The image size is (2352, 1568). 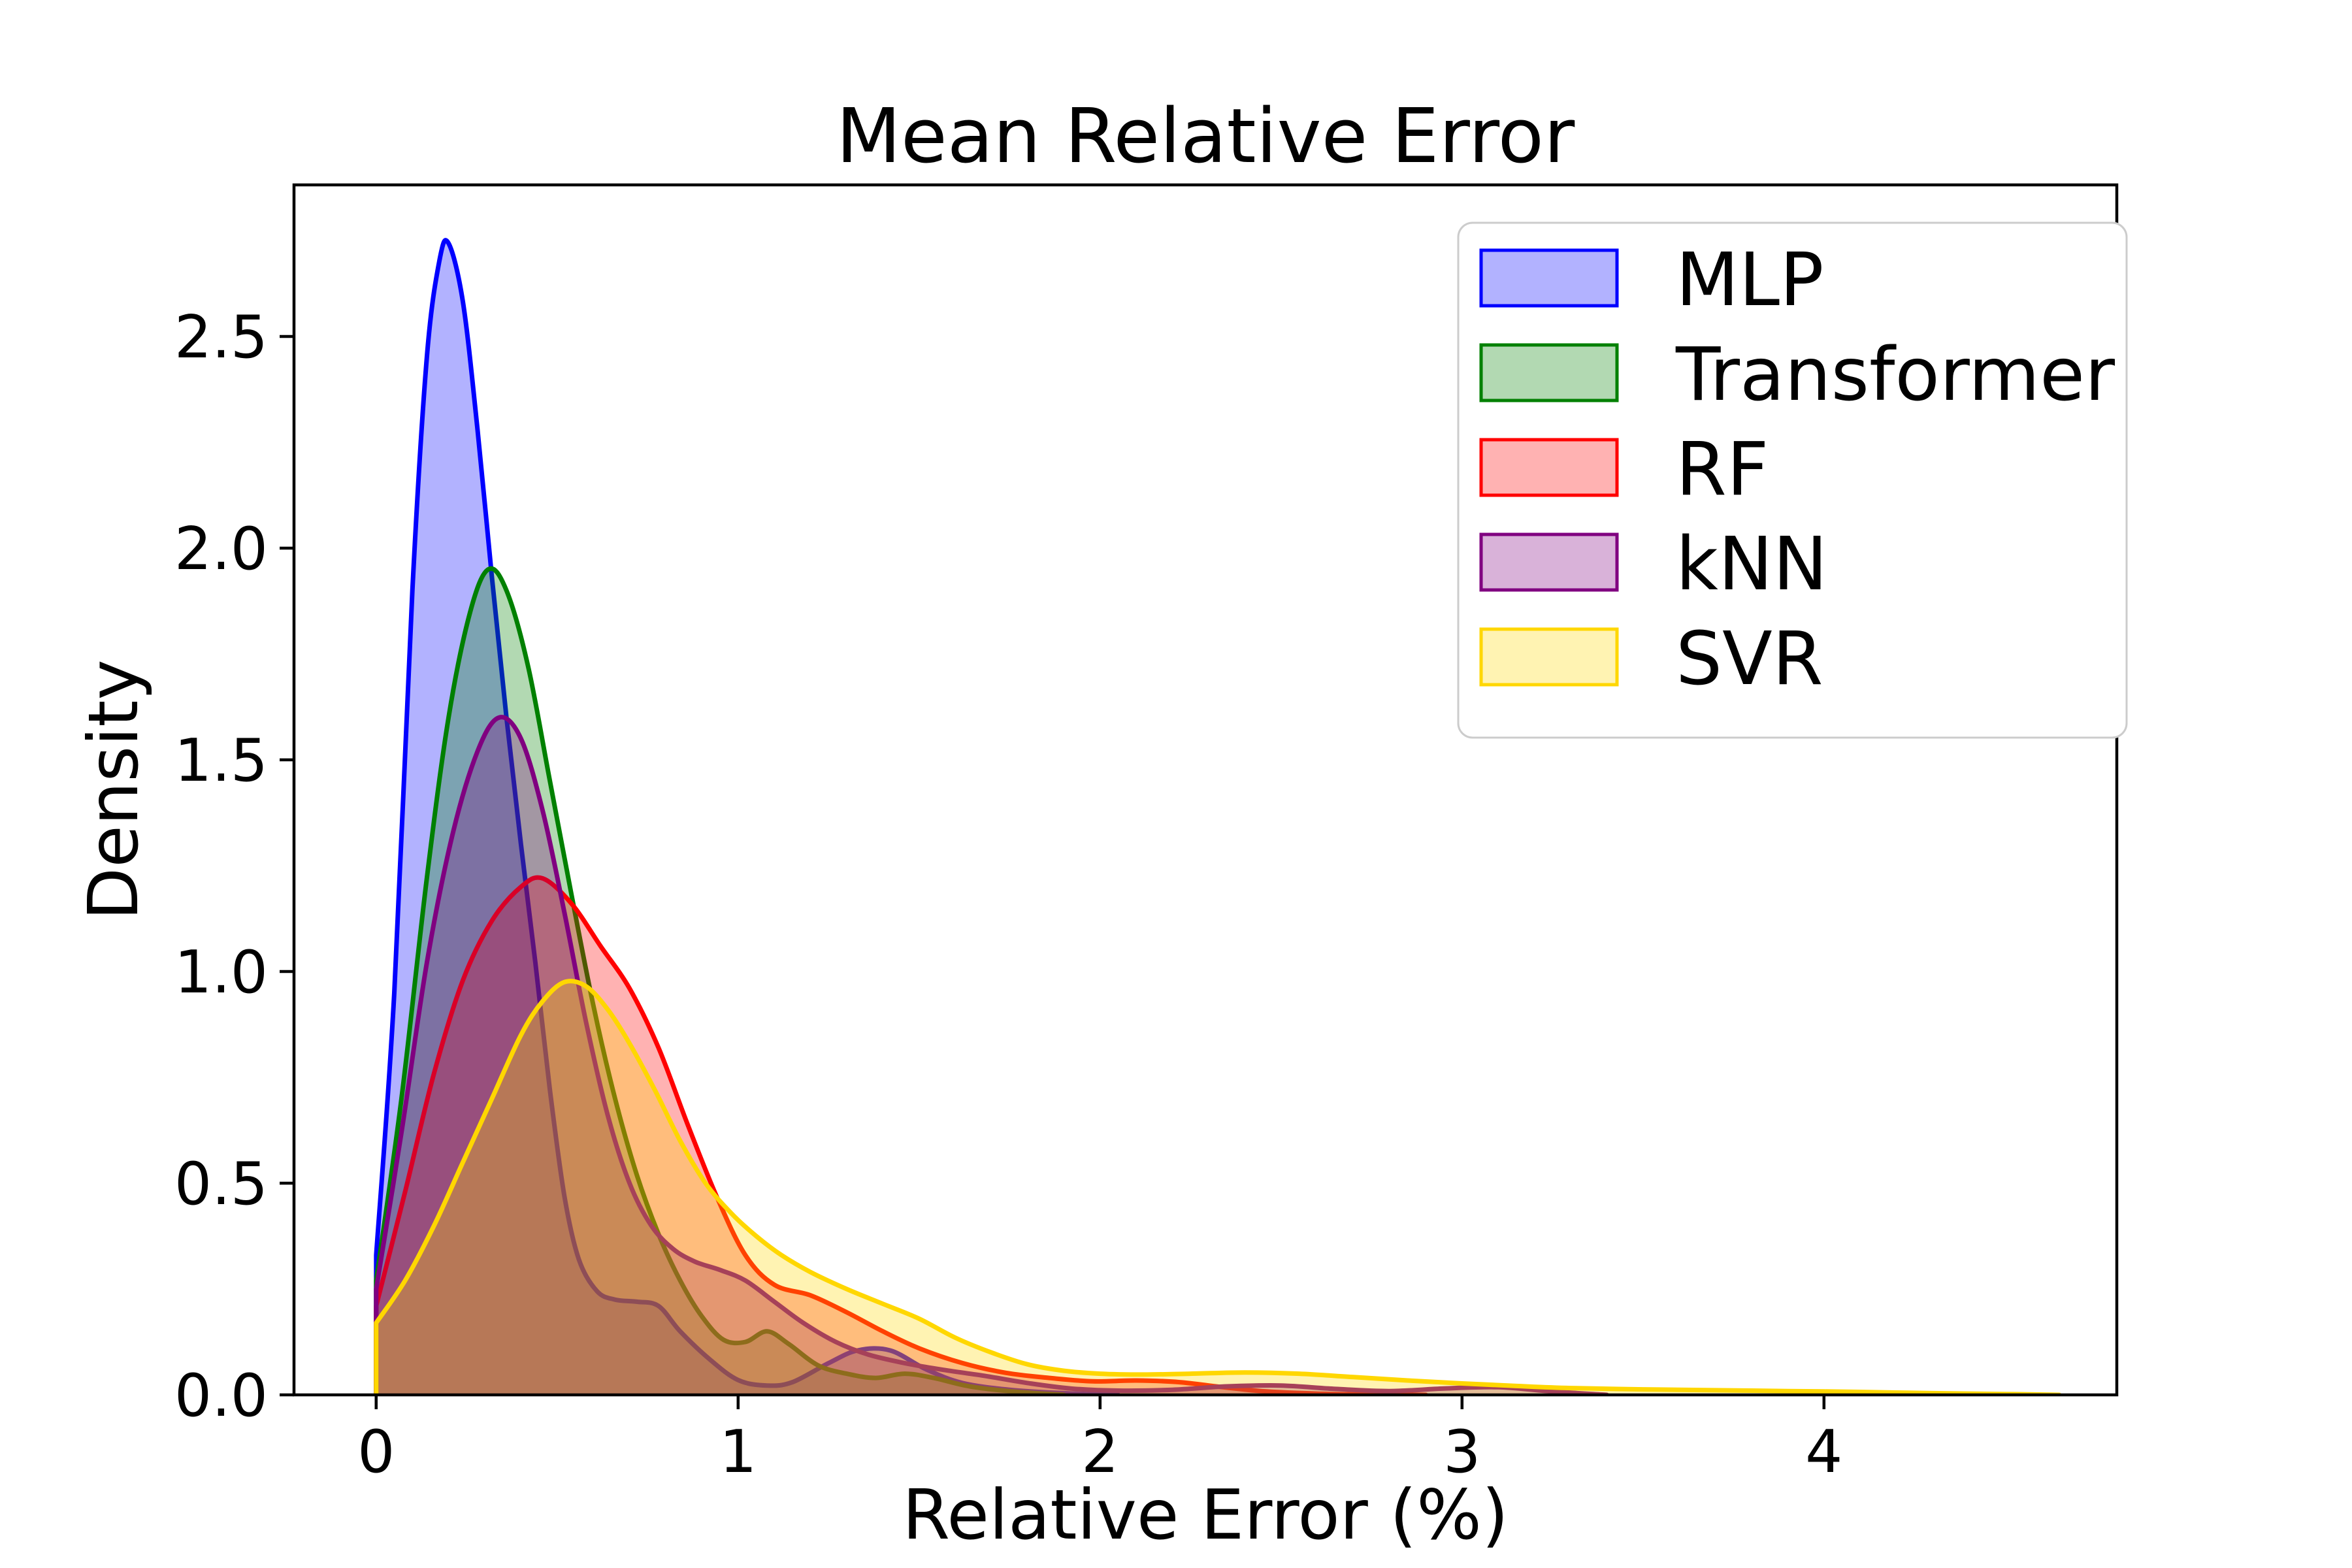 I want to click on legend-label-knn: kNN, so click(x=1751, y=564).